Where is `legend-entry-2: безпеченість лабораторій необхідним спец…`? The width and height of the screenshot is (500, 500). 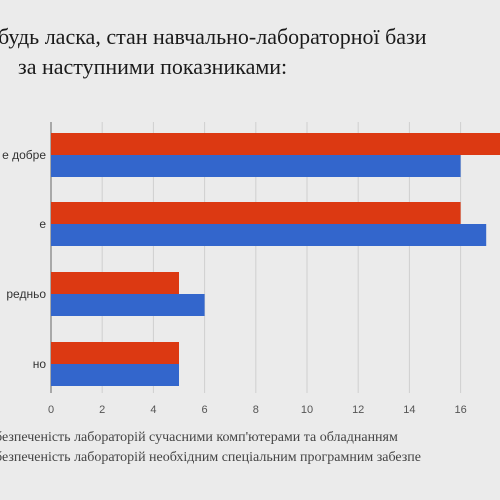
legend-entry-2: безпеченість лабораторій необхідним спец… is located at coordinates (211, 457).